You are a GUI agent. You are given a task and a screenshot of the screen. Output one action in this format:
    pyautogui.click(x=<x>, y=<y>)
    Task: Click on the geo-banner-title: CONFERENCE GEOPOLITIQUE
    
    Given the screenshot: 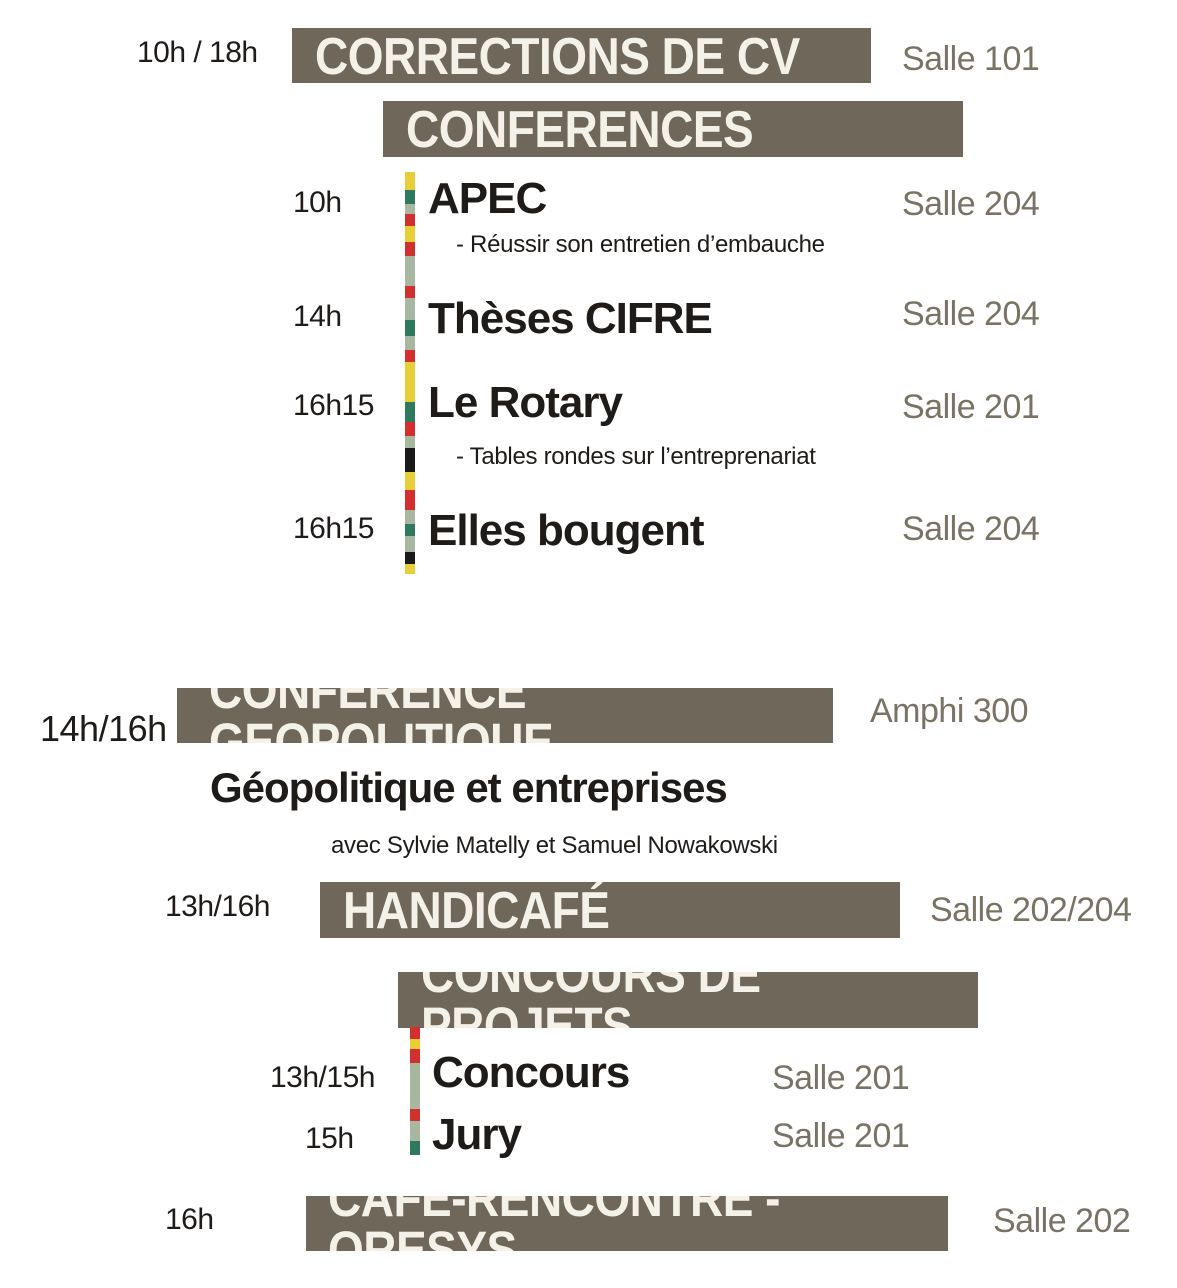 What is the action you would take?
    pyautogui.click(x=381, y=715)
    